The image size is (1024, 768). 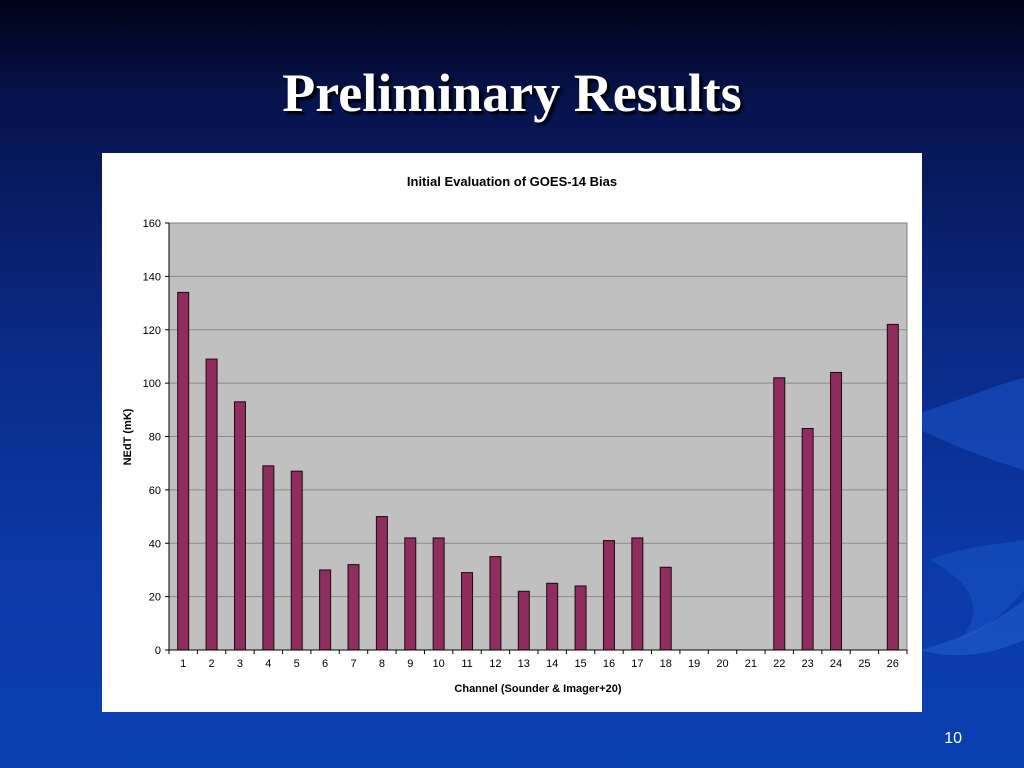 I want to click on x-tick-label: 8, so click(x=382, y=664).